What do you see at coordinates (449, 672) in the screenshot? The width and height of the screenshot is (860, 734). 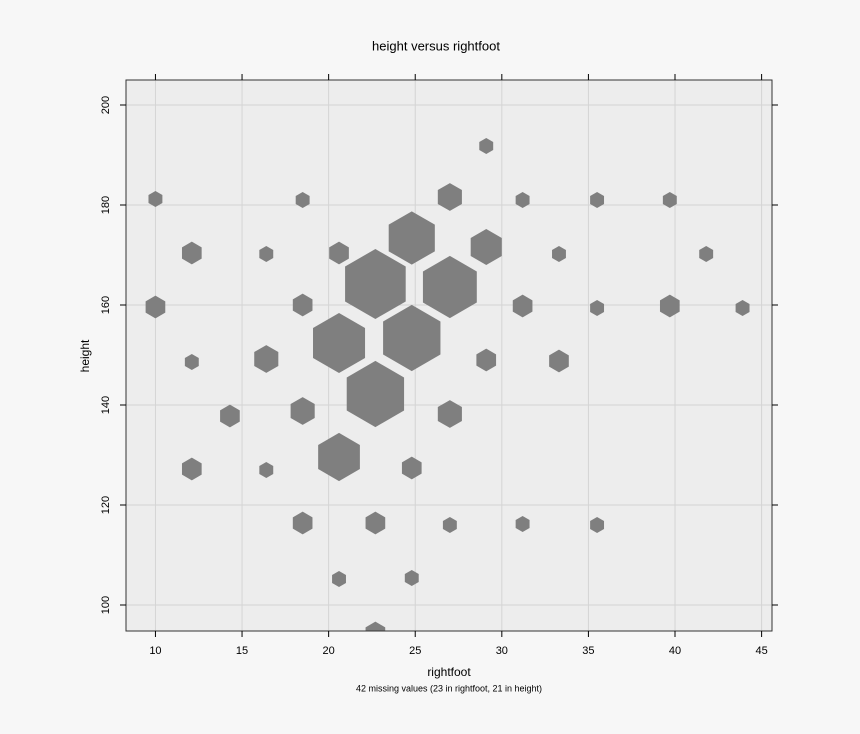 I see `x-axis-label: rightfoot` at bounding box center [449, 672].